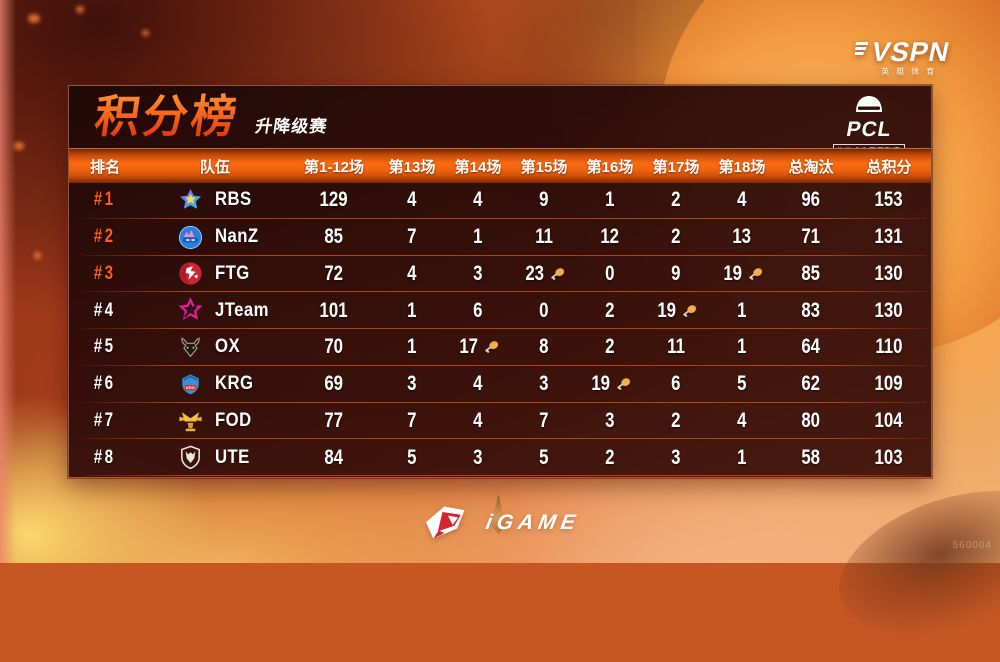 Image resolution: width=1000 pixels, height=662 pixels. Describe the element at coordinates (544, 167) in the screenshot. I see `column-header-5: 第15场` at that location.